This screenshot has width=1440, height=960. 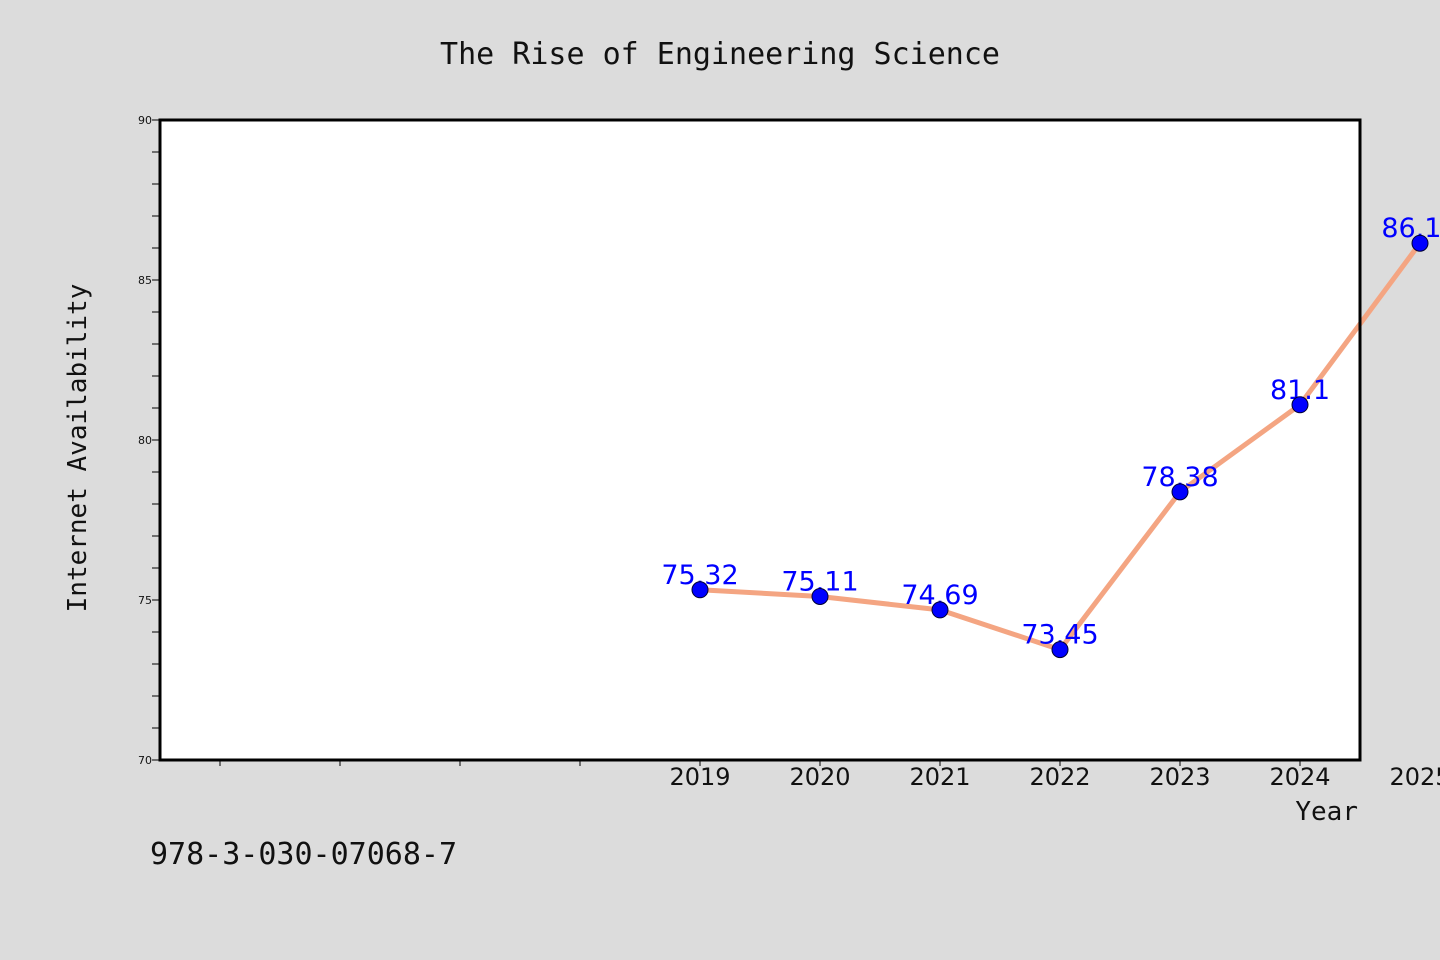 I want to click on x-tick-label: 2024, so click(x=1299, y=777).